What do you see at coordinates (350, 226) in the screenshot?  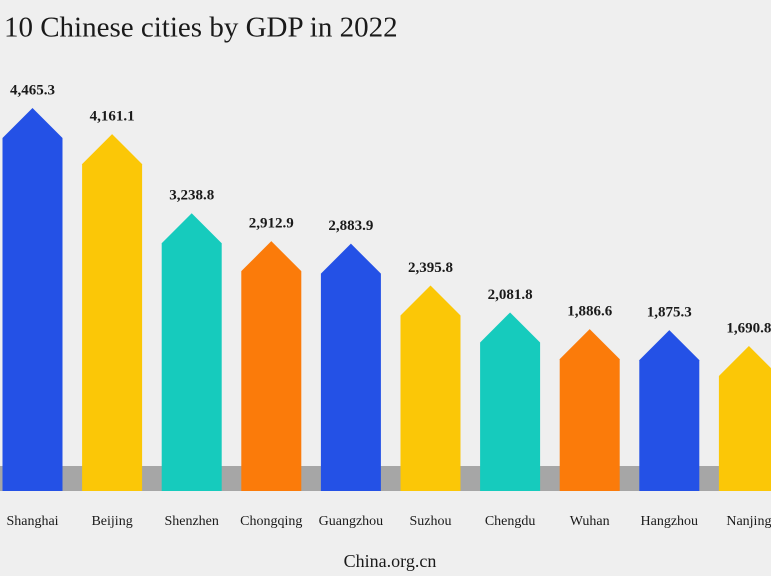 I see `value-label: 2,883.9` at bounding box center [350, 226].